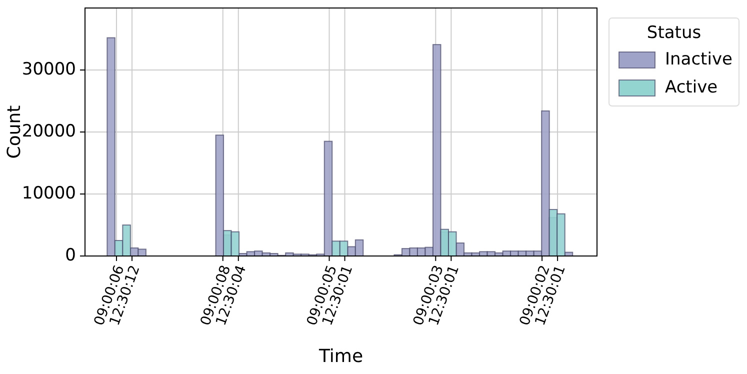  Describe the element at coordinates (698, 60) in the screenshot. I see `legend-label: Inactive` at that location.